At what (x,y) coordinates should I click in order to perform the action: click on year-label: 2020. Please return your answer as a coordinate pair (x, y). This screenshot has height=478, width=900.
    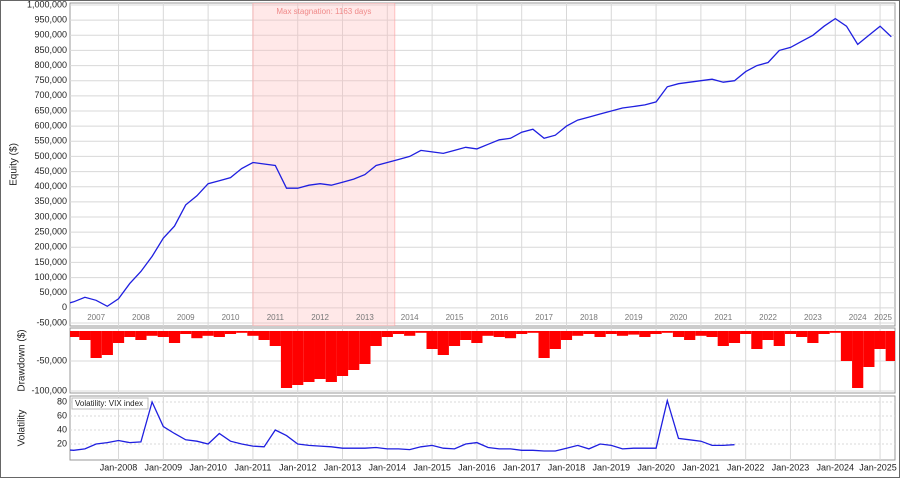
    Looking at the image, I should click on (679, 317).